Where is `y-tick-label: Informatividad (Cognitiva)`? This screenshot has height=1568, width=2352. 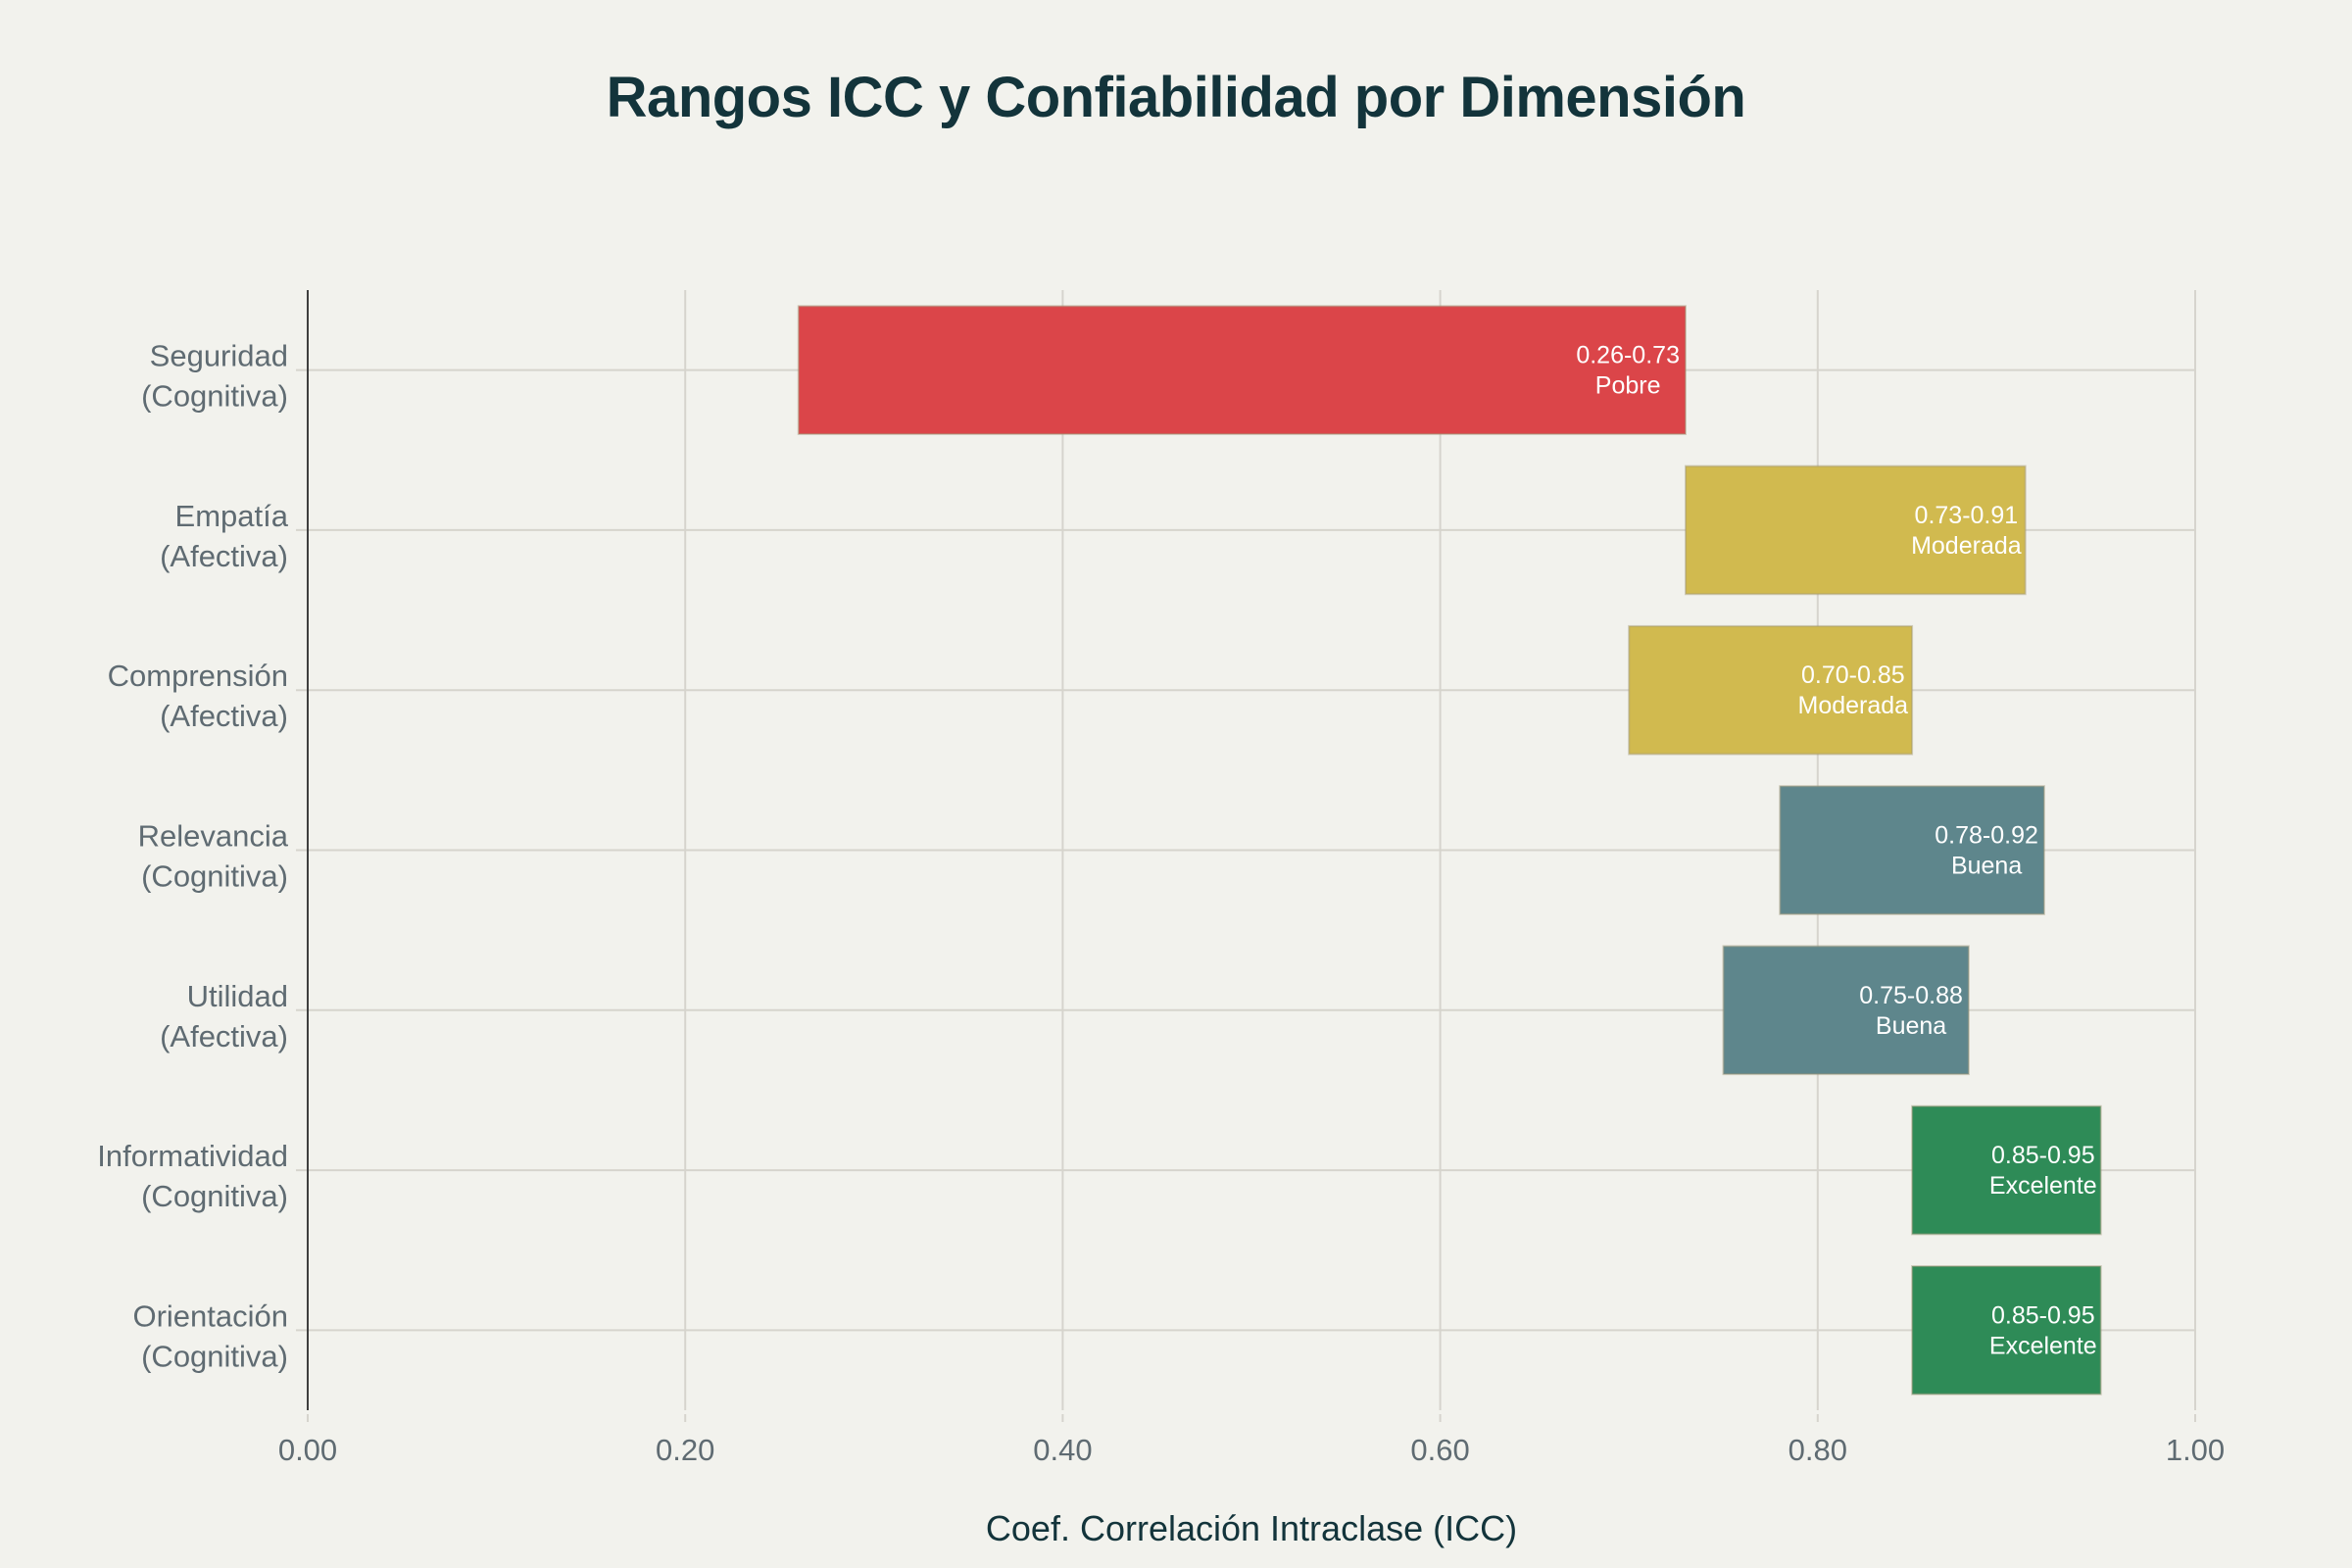 y-tick-label: Informatividad (Cognitiva) is located at coordinates (192, 1176).